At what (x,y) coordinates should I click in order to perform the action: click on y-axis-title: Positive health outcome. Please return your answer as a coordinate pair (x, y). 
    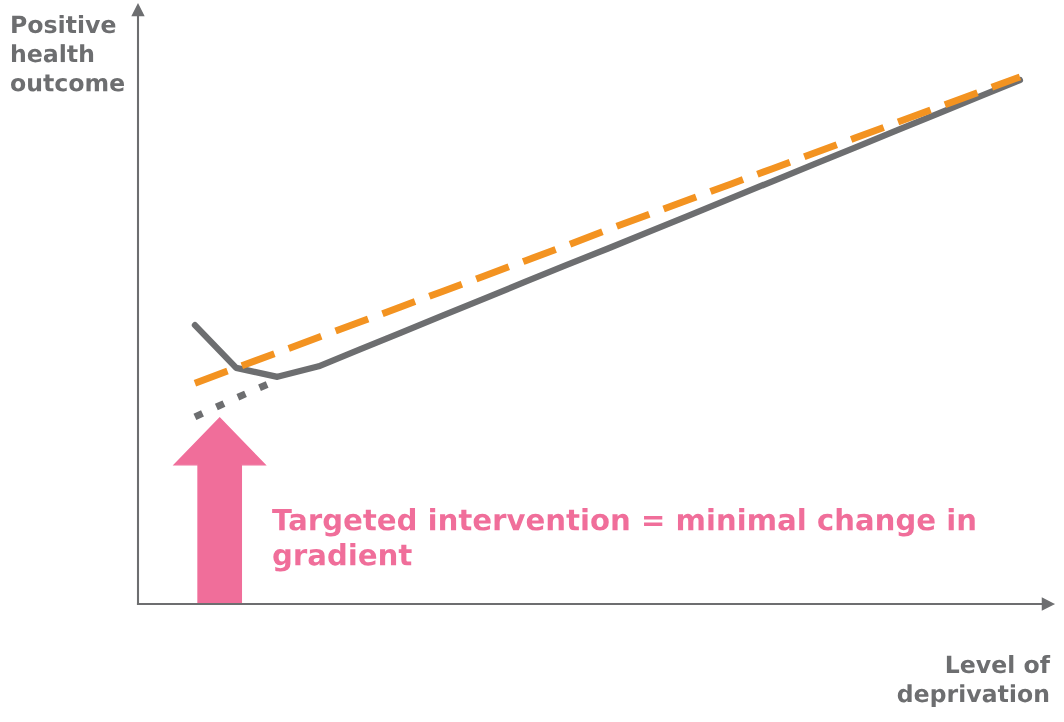
    Looking at the image, I should click on (68, 53).